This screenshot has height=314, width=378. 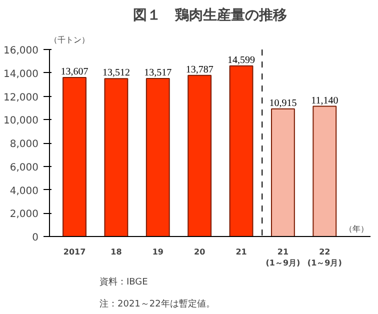 What do you see at coordinates (200, 252) in the screenshot?
I see `x-tick-label: 20` at bounding box center [200, 252].